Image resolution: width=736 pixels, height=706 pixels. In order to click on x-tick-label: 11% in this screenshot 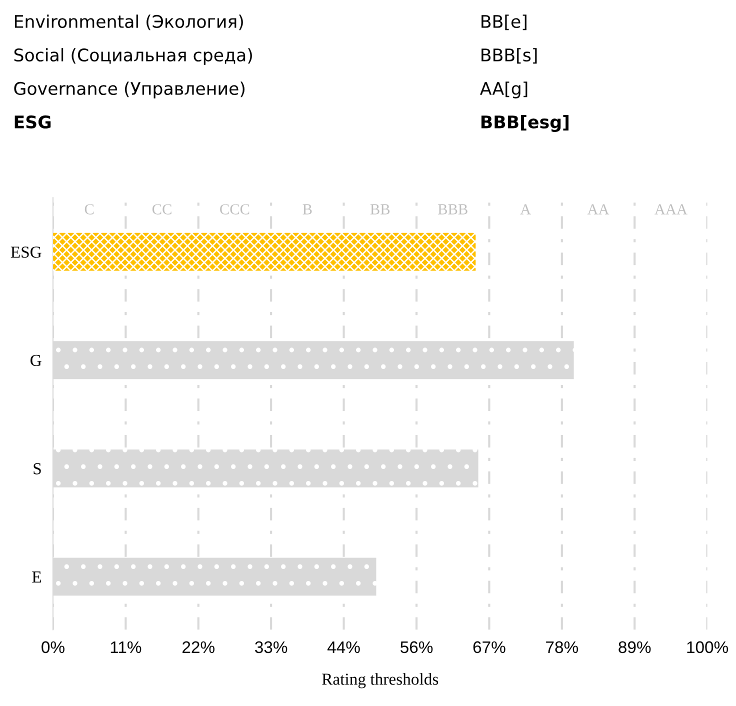, I will do `click(126, 647)`.